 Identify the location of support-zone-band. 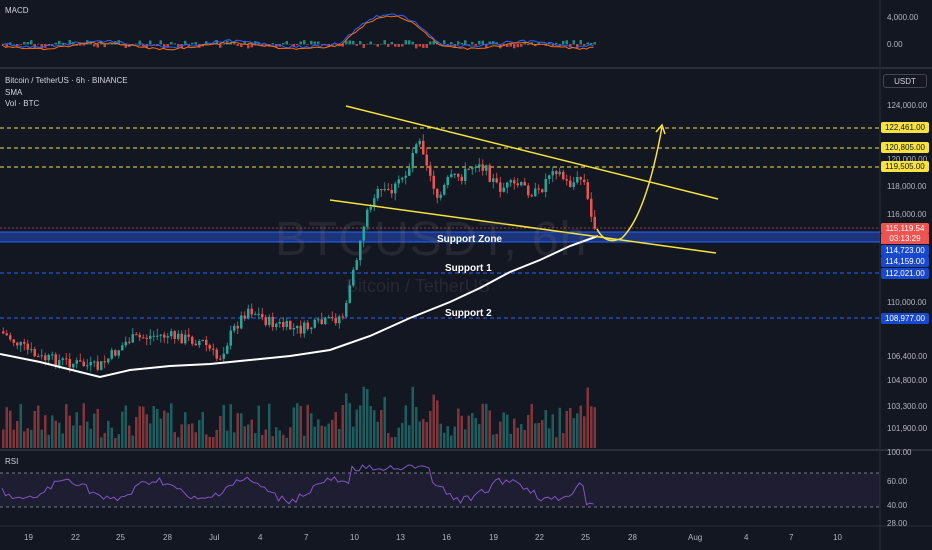
(440, 237).